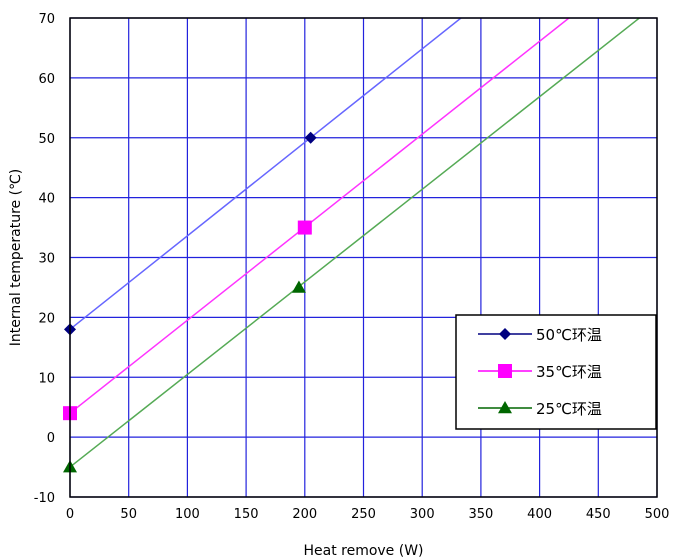 The width and height of the screenshot is (674, 560). What do you see at coordinates (539, 514) in the screenshot?
I see `x-tick-label: 400` at bounding box center [539, 514].